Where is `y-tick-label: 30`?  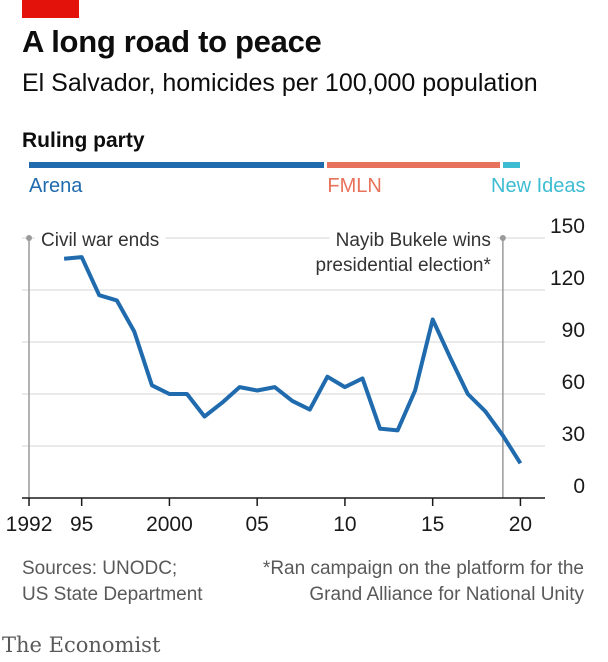 y-tick-label: 30 is located at coordinates (573, 434).